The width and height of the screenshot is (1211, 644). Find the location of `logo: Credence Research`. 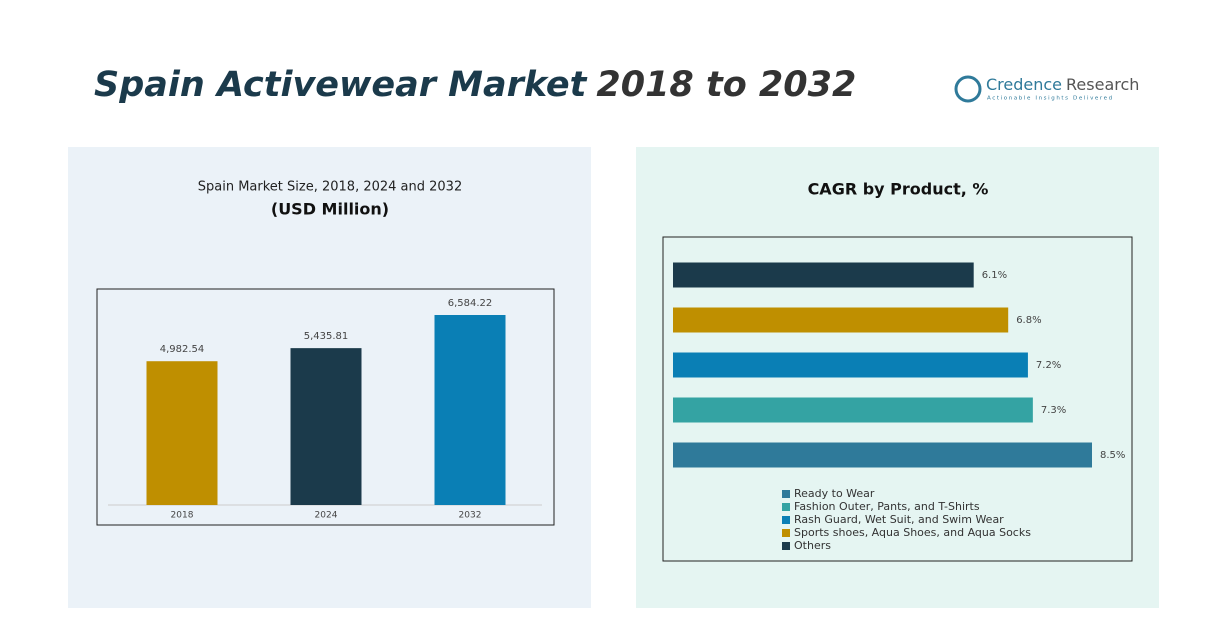

logo: Credence Research is located at coordinates (1062, 84).